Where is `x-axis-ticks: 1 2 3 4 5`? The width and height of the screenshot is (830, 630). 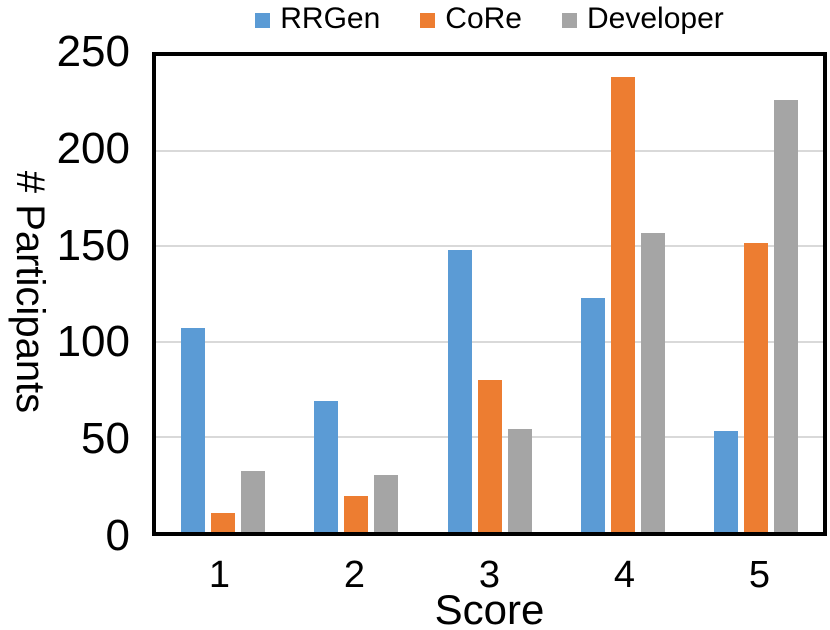 x-axis-ticks: 1 2 3 4 5 is located at coordinates (489, 575).